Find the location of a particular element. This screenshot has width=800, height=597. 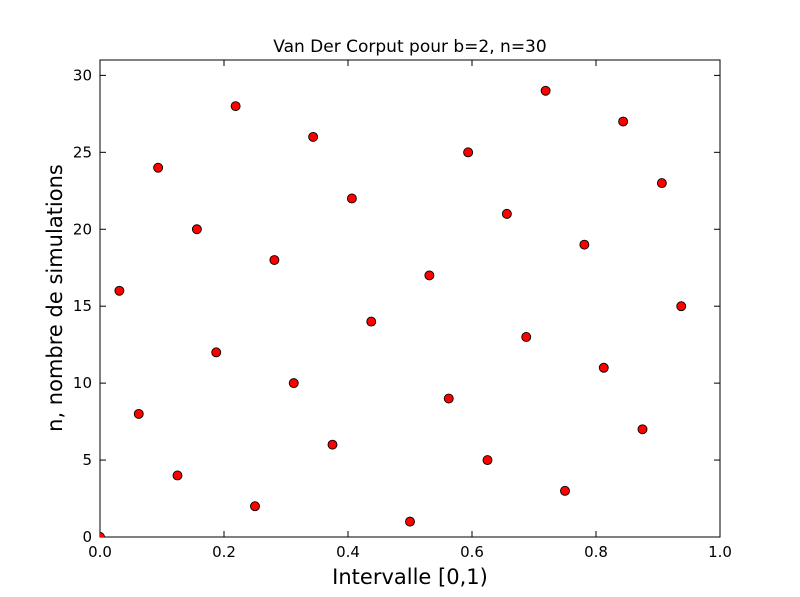

y-tick-label: 10 is located at coordinates (82, 383).